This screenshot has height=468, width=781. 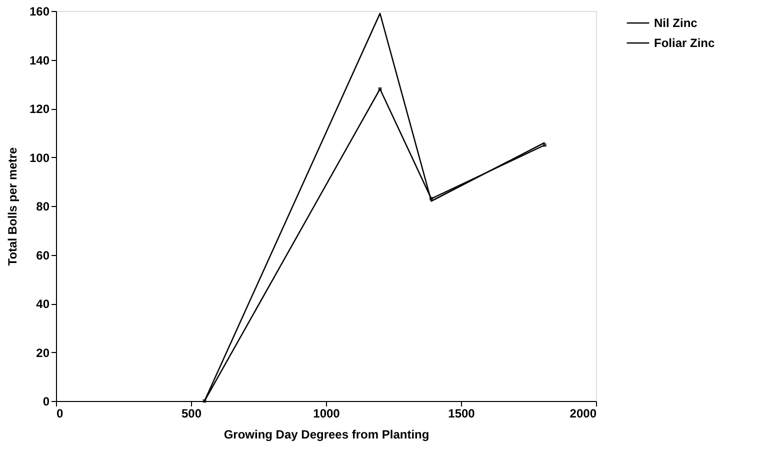 I want to click on y-axis-title: Total Bolls per metre, so click(x=12, y=206).